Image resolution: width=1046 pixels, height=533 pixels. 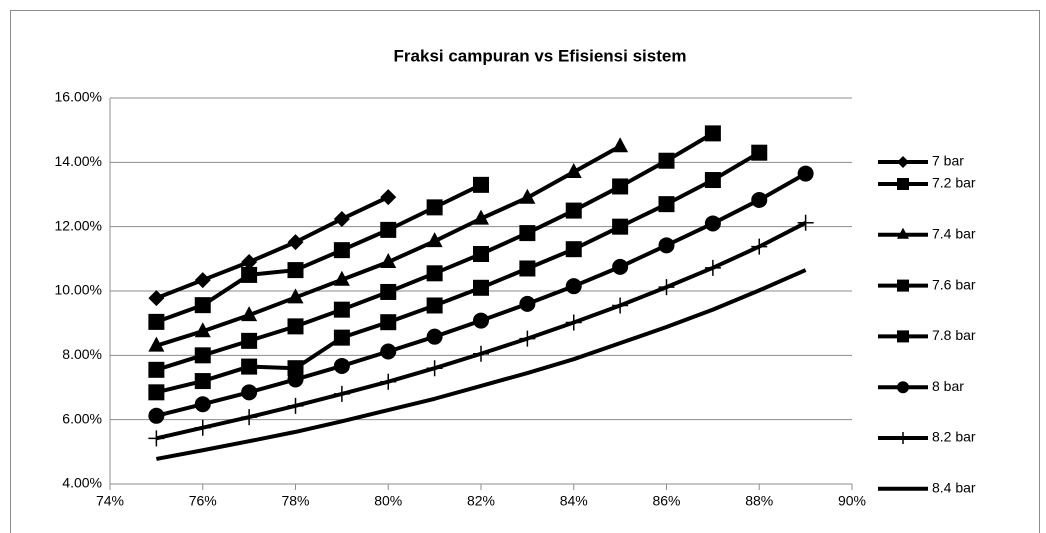 I want to click on legend-label: 7.6 bar, so click(x=954, y=284).